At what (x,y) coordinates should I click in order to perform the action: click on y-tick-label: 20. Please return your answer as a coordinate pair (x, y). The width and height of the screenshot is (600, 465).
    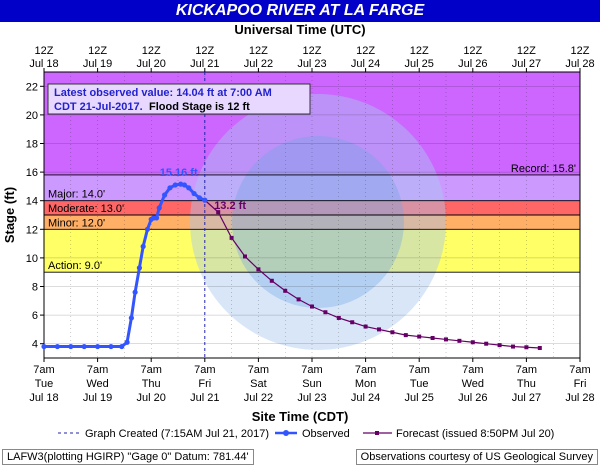
    Looking at the image, I should click on (32, 116).